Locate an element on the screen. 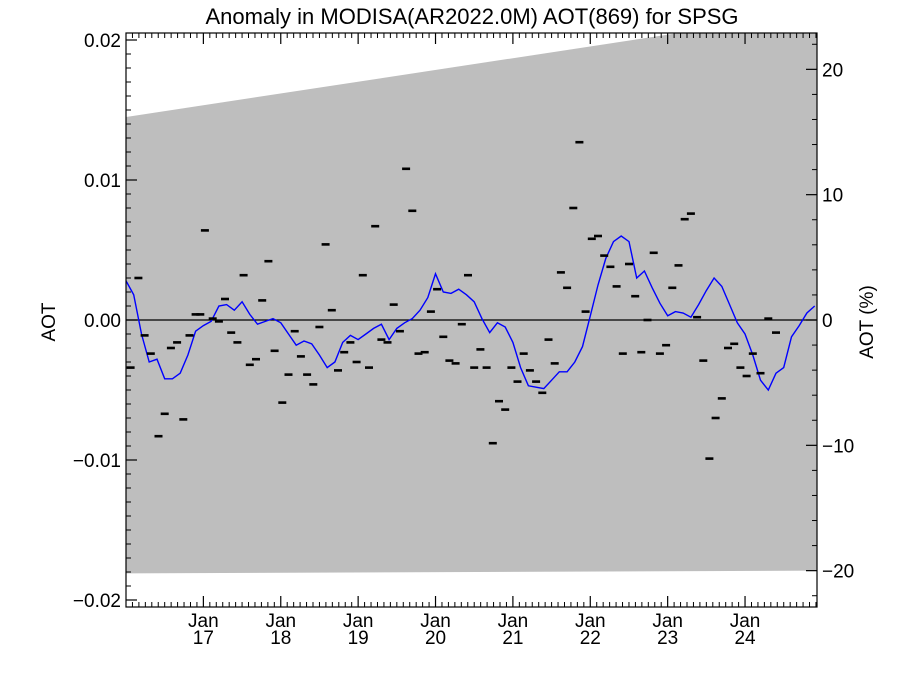 The image size is (900, 675). x-tick-year-label: 22 is located at coordinates (590, 638).